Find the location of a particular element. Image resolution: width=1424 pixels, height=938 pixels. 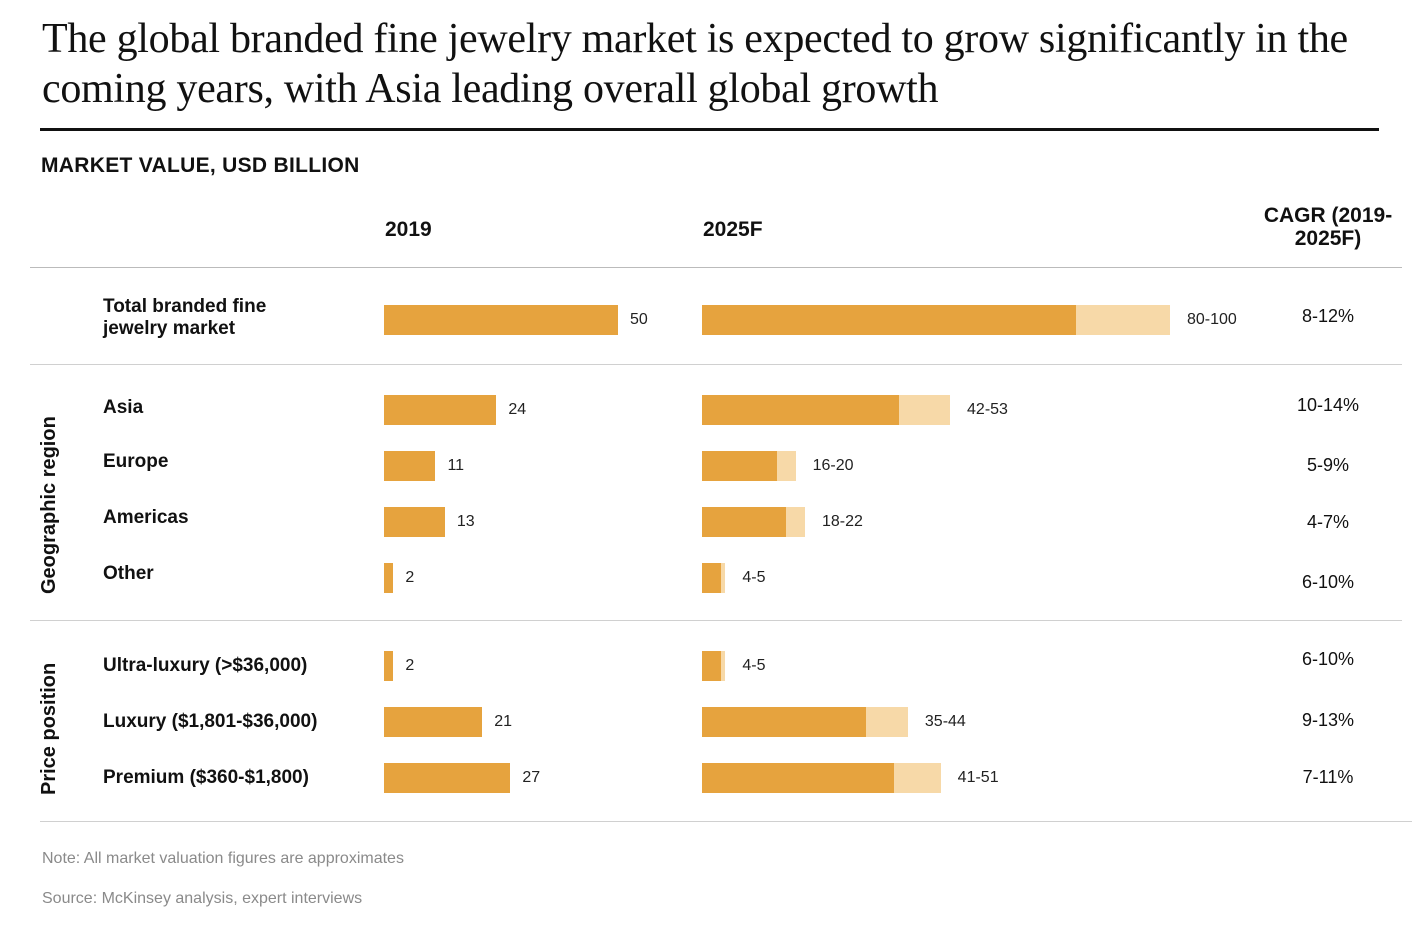

cagr-other: 6-10% is located at coordinates (1328, 582).